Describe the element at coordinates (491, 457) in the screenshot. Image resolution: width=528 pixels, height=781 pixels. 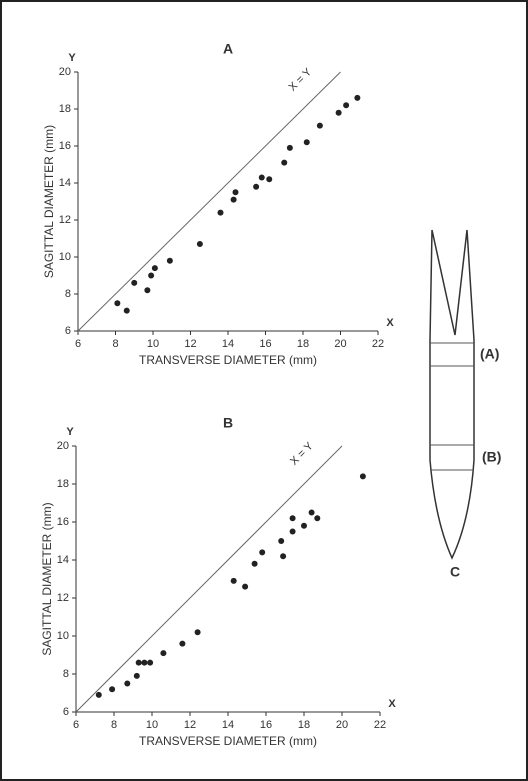
I see `diagram-label: (B)` at that location.